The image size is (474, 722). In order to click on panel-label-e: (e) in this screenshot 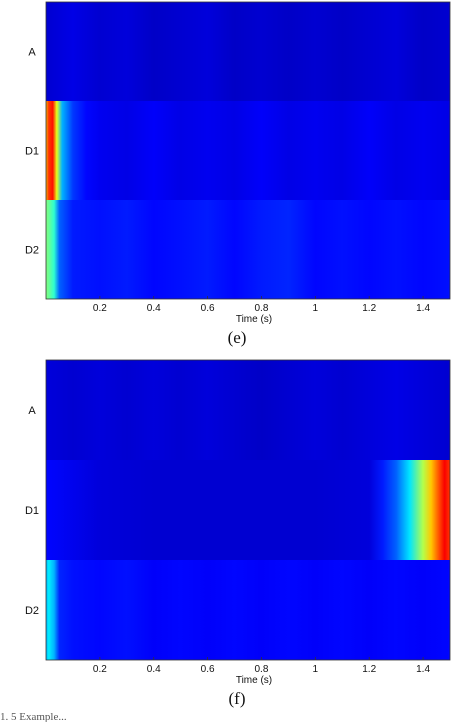, I will do `click(237, 337)`.